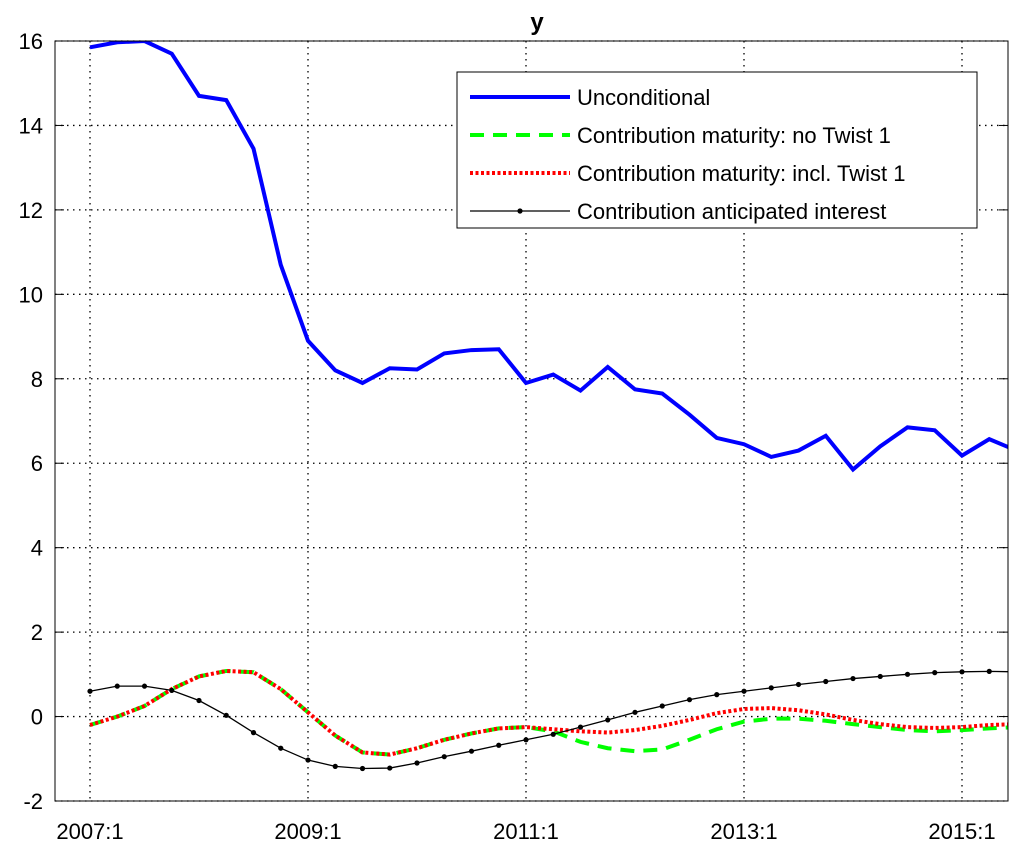  I want to click on x-tick-label: 2009:1, so click(307, 831).